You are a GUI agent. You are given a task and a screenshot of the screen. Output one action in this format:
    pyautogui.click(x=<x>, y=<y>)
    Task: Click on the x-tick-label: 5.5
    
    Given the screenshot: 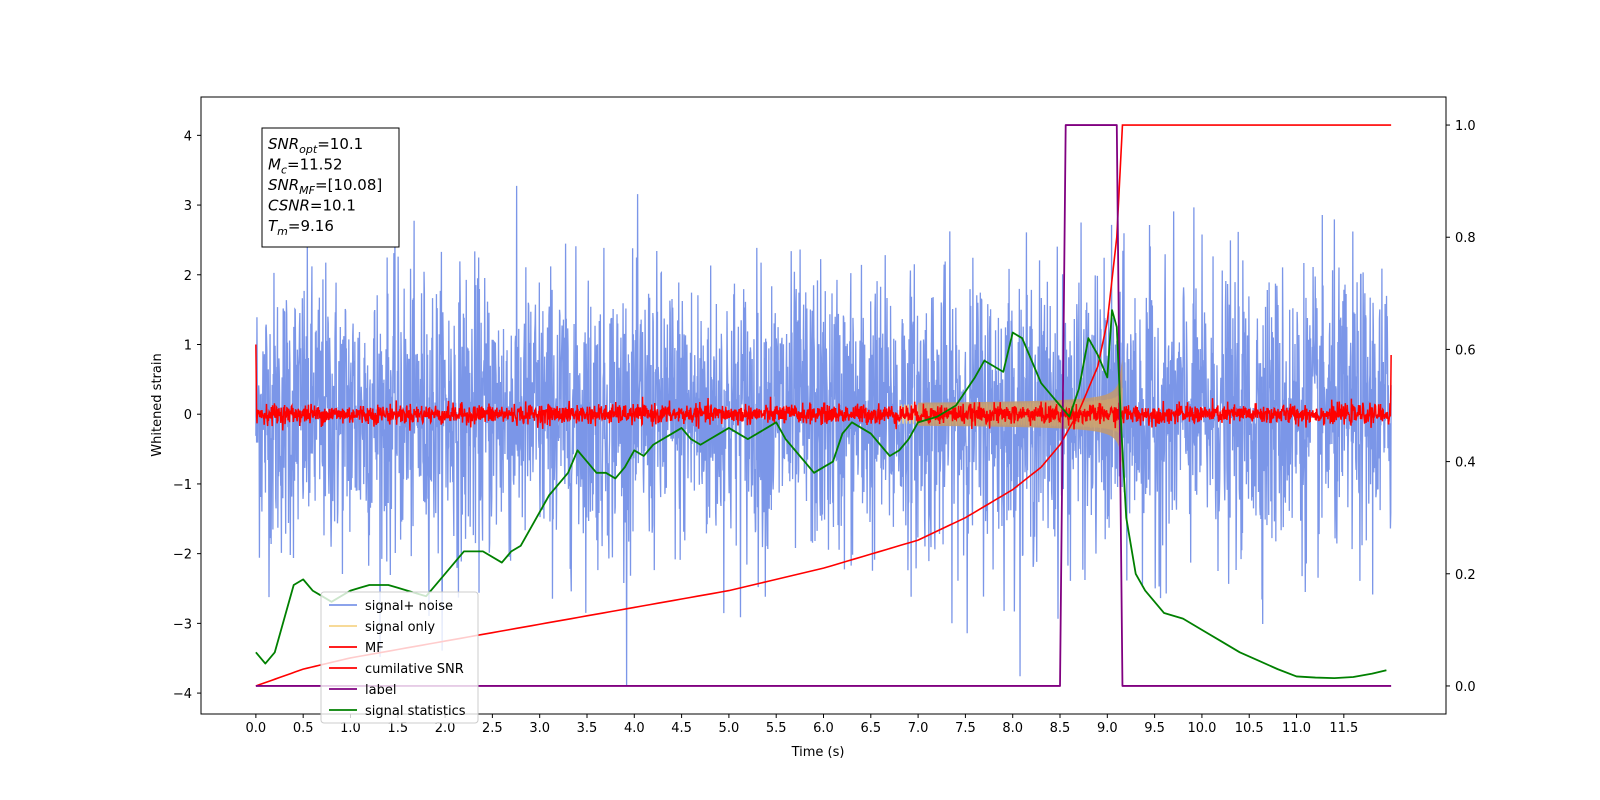 What is the action you would take?
    pyautogui.click(x=776, y=728)
    